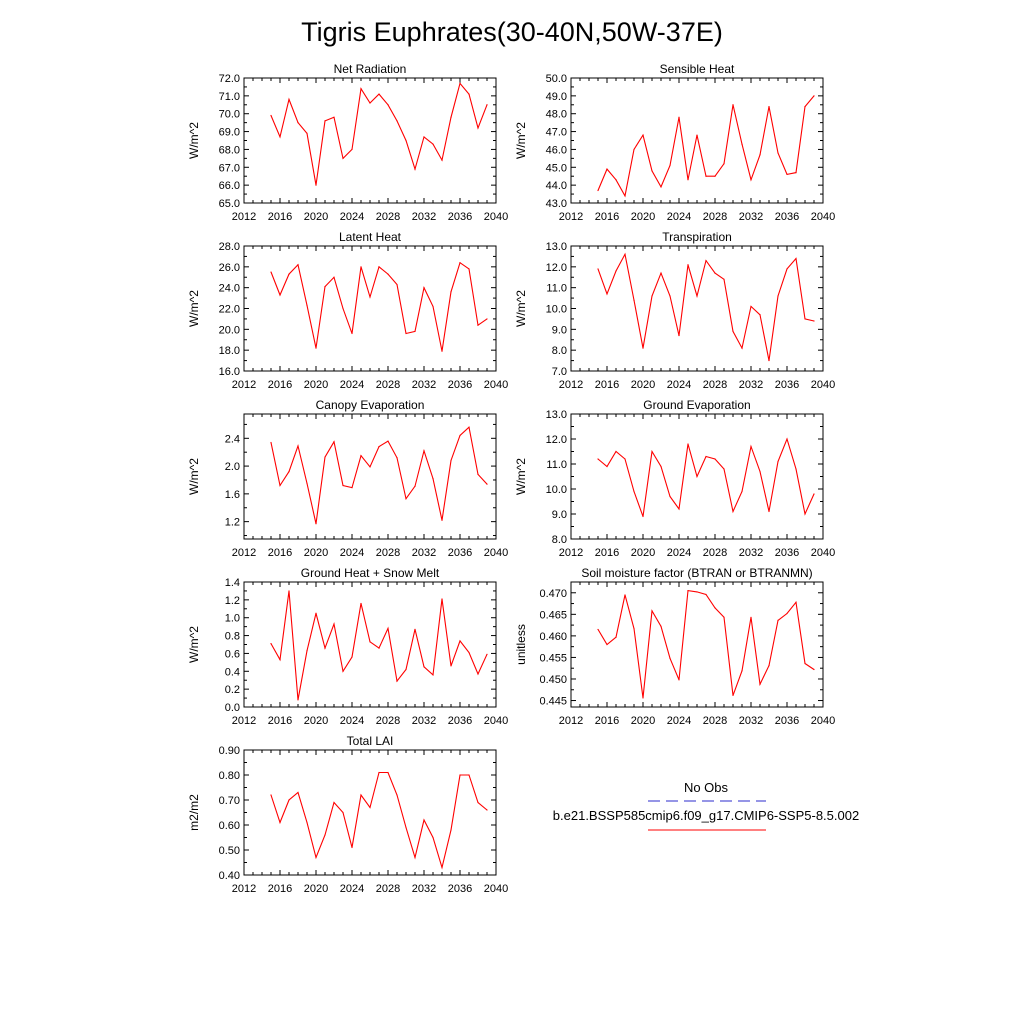 Image resolution: width=1024 pixels, height=1024 pixels. I want to click on y-tick-label: 13.0, so click(556, 247).